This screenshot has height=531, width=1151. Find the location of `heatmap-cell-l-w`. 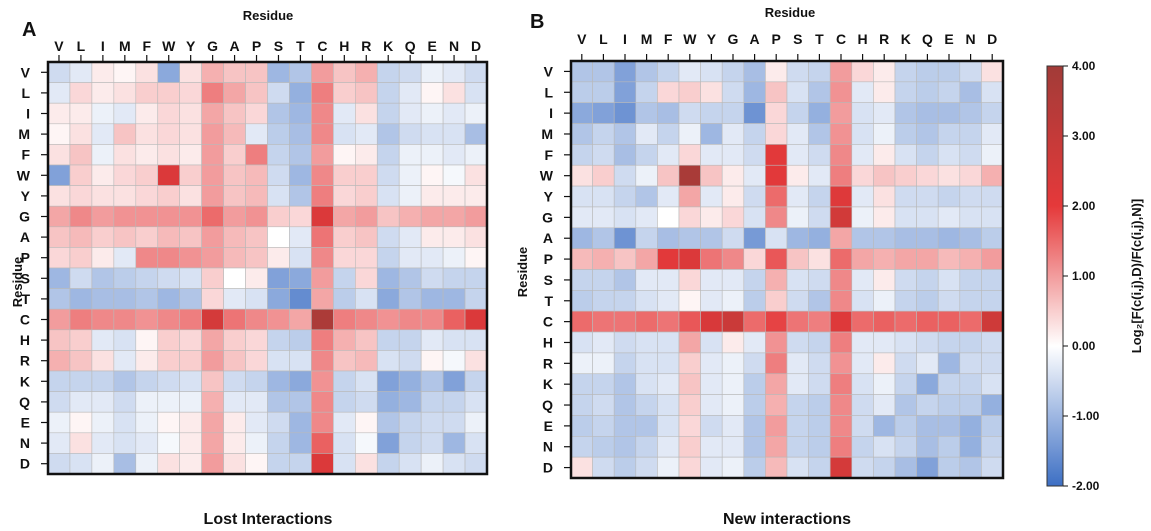

heatmap-cell-l-w is located at coordinates (689, 92).